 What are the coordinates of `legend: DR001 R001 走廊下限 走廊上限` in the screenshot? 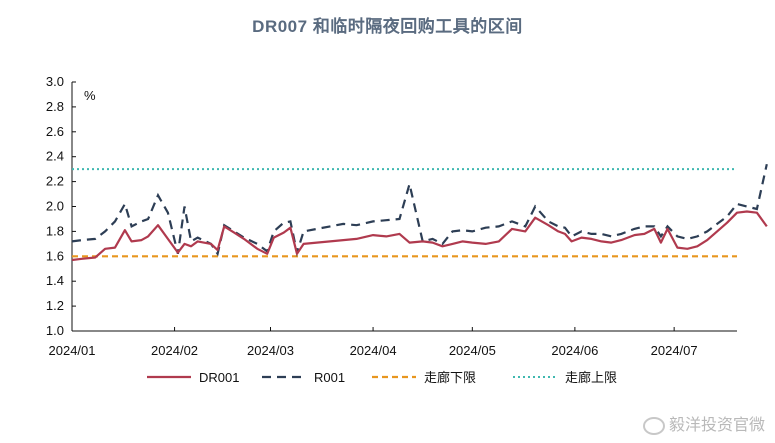 It's located at (382, 377).